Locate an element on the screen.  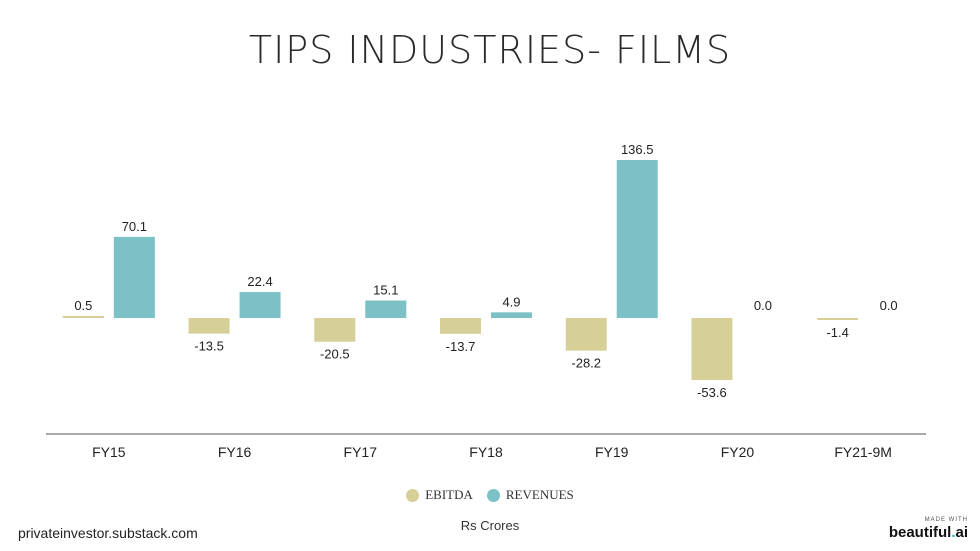
data-label-ebitda-fy18: -13.7 is located at coordinates (461, 346).